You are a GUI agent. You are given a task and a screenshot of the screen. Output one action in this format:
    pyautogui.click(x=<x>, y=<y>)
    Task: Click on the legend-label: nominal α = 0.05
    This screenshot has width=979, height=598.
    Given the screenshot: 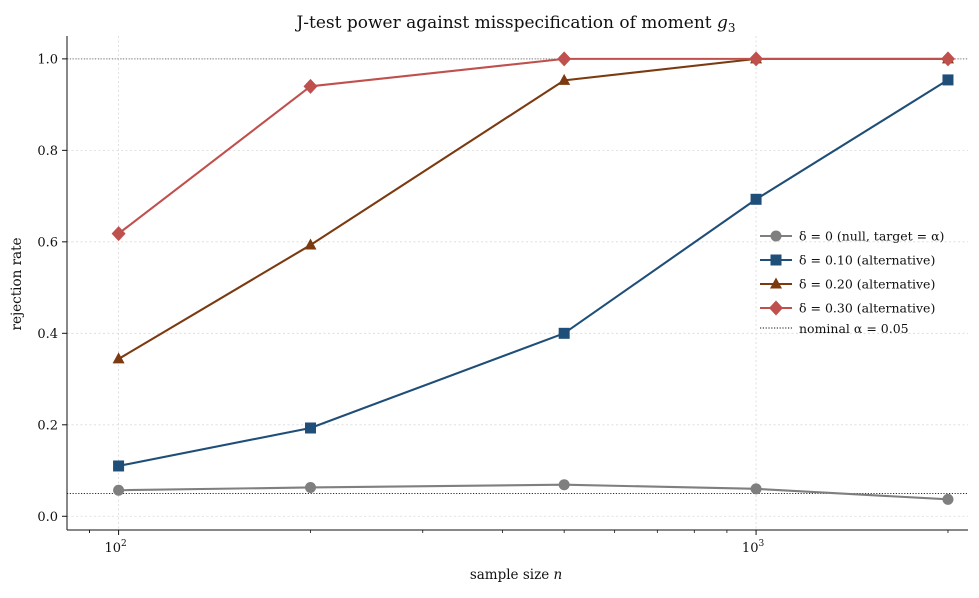 What is the action you would take?
    pyautogui.click(x=854, y=328)
    